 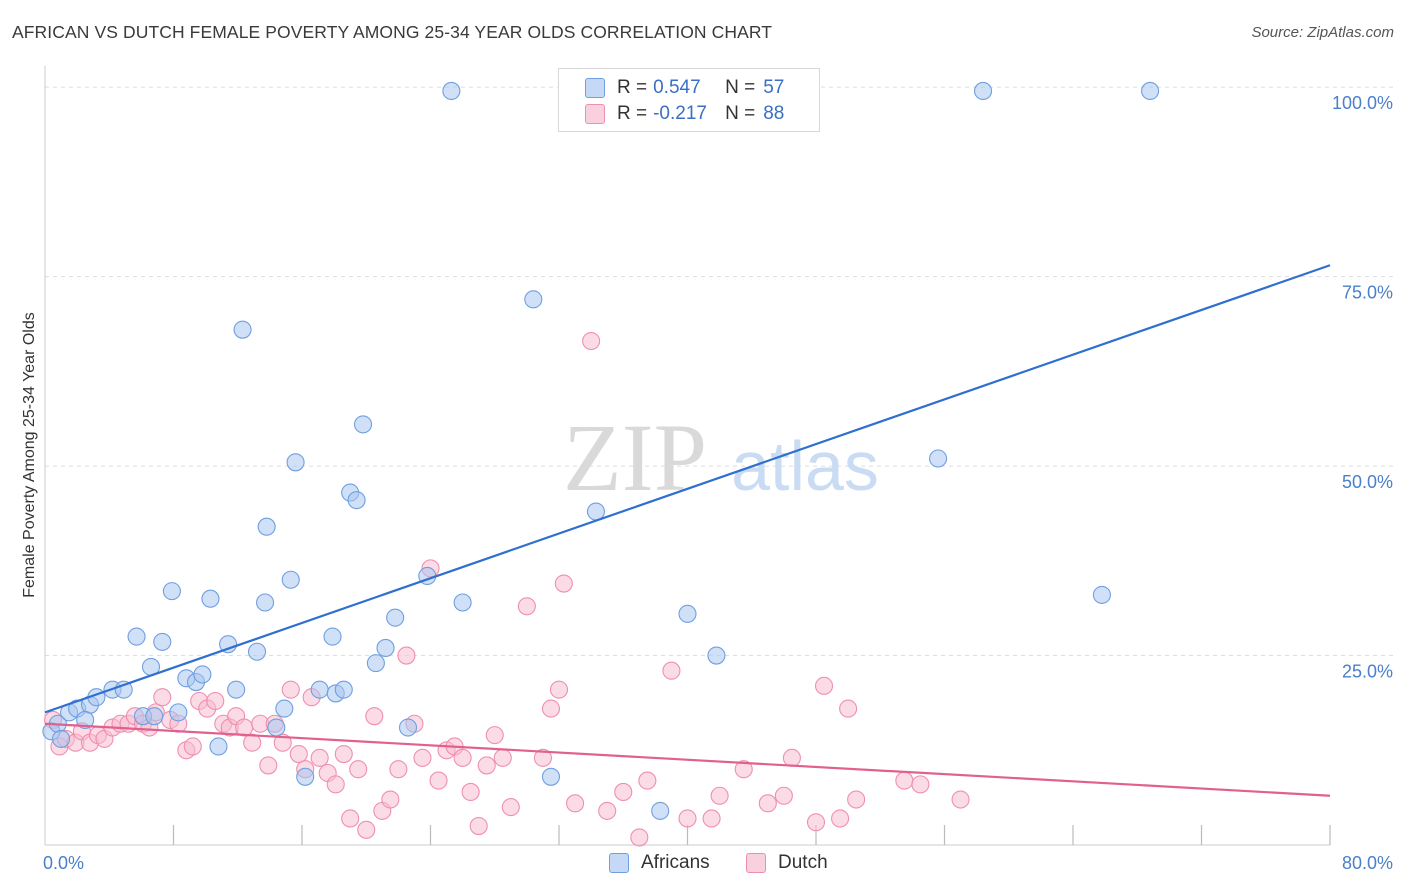 I want to click on legend-item-dutch: Dutch, so click(x=787, y=863).